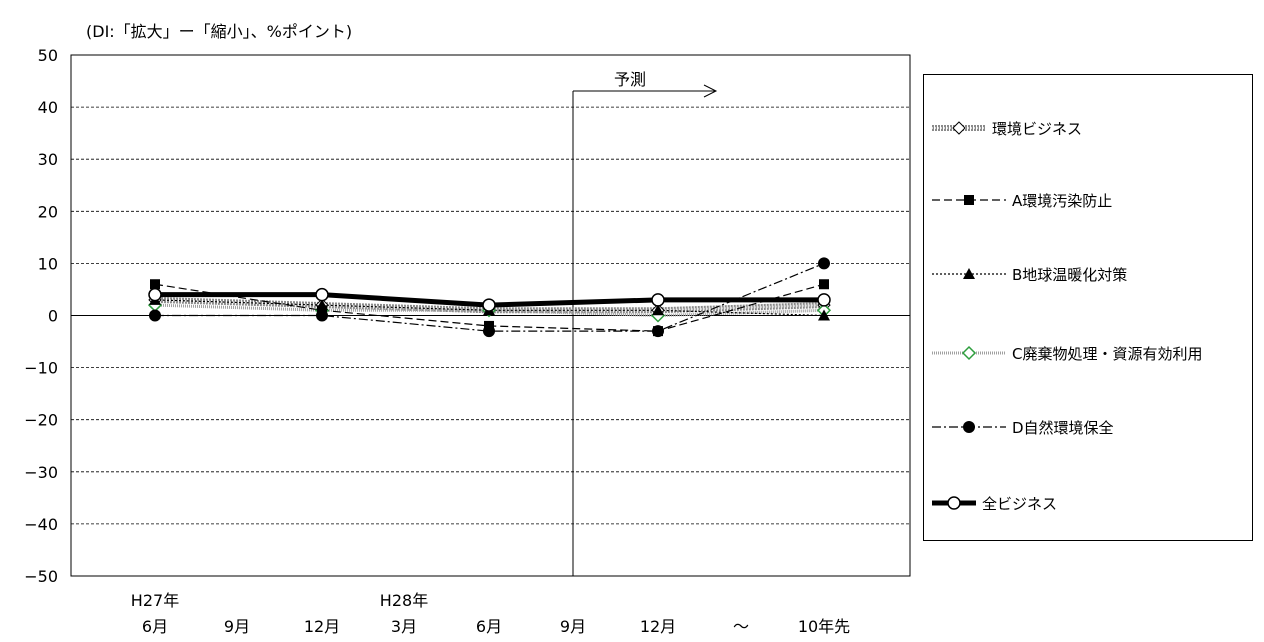  I want to click on y-tick-label: −20, so click(41, 420).